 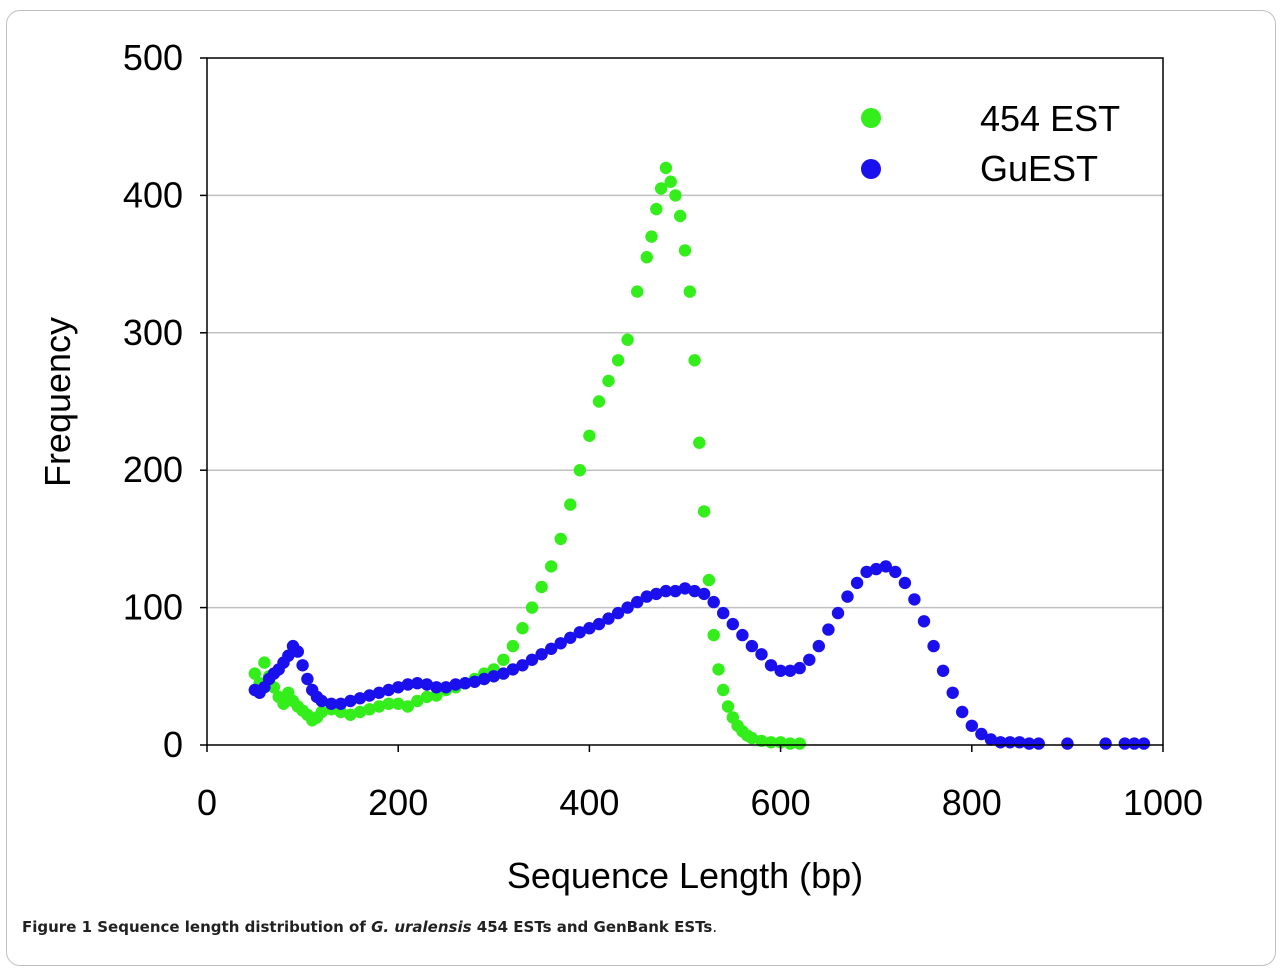 What do you see at coordinates (589, 802) in the screenshot?
I see `x-tick-label: 400` at bounding box center [589, 802].